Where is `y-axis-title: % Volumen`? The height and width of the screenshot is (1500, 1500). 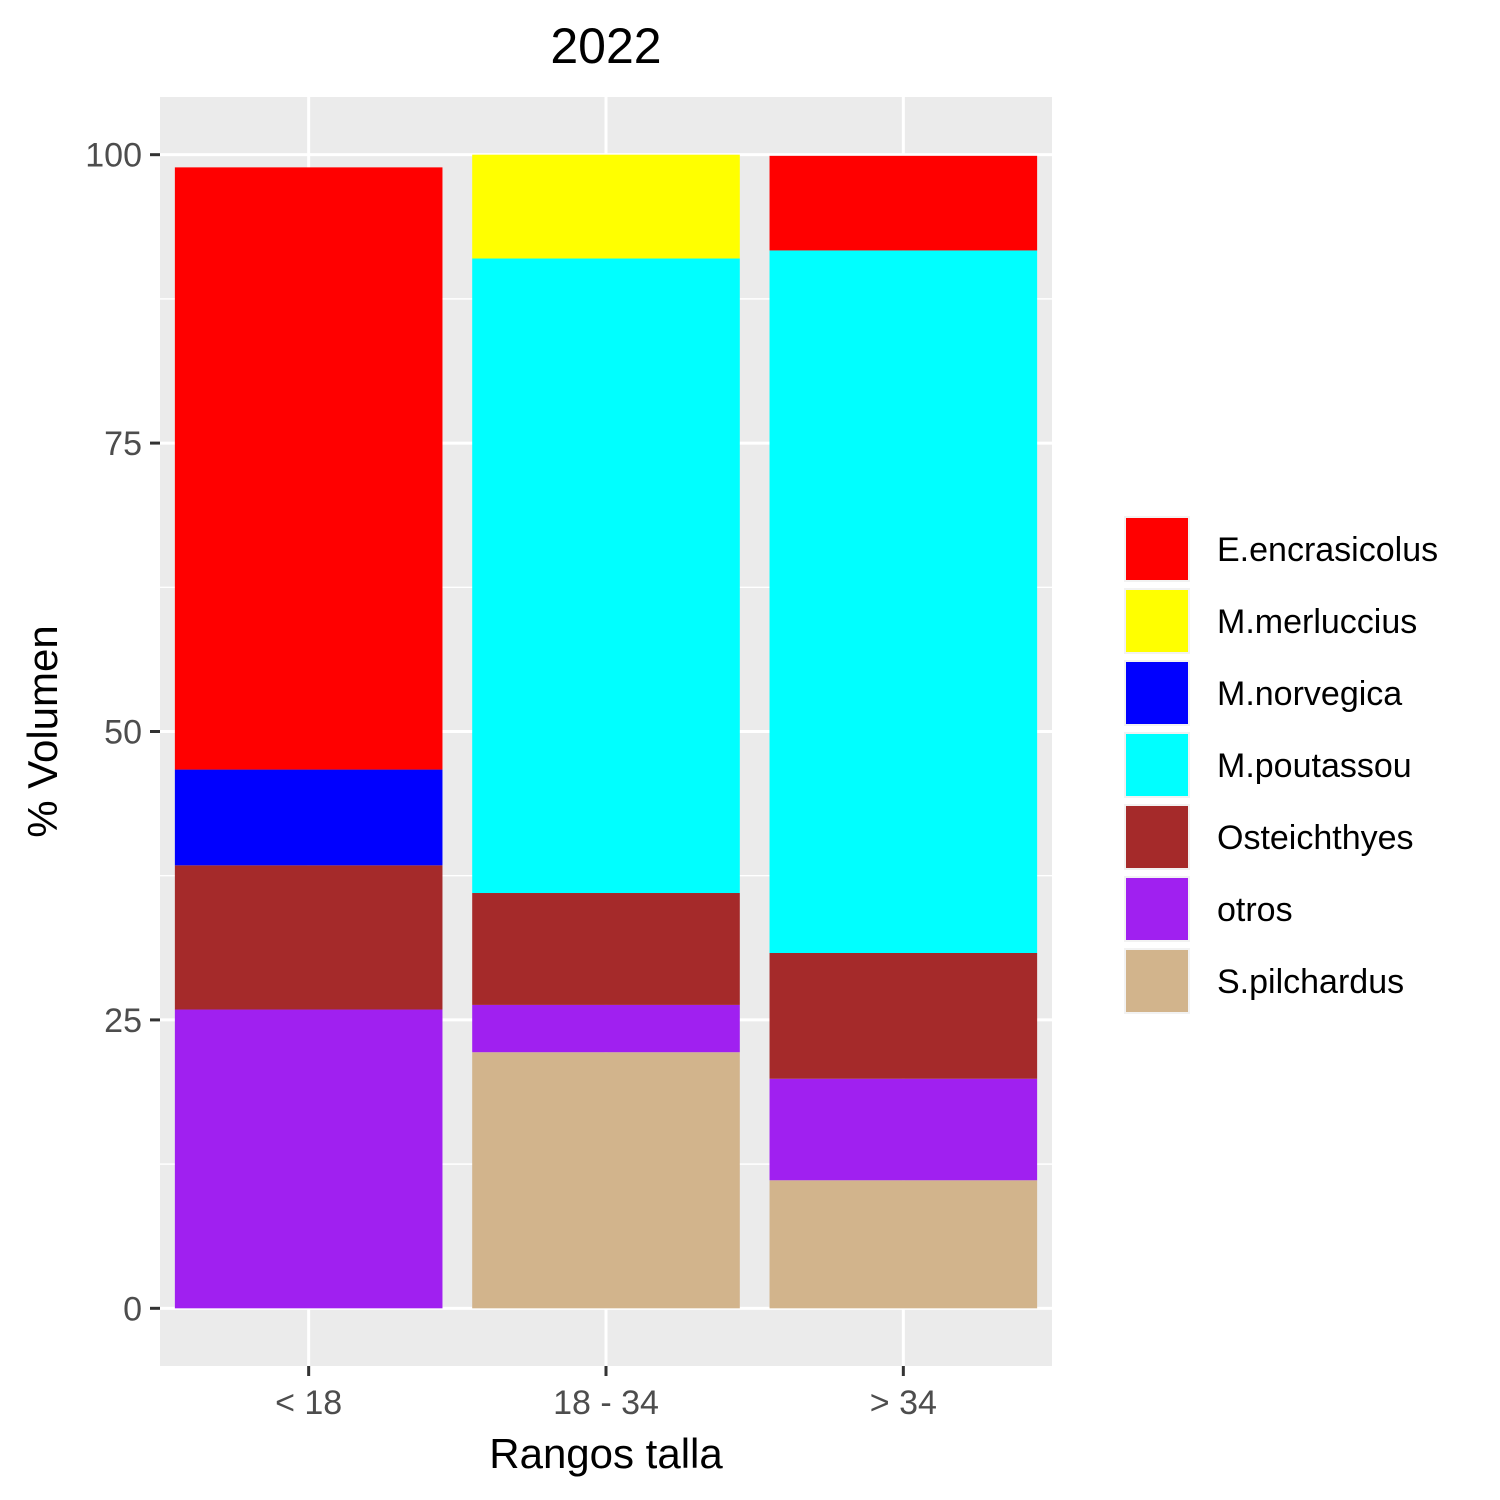
y-axis-title: % Volumen is located at coordinates (42, 731).